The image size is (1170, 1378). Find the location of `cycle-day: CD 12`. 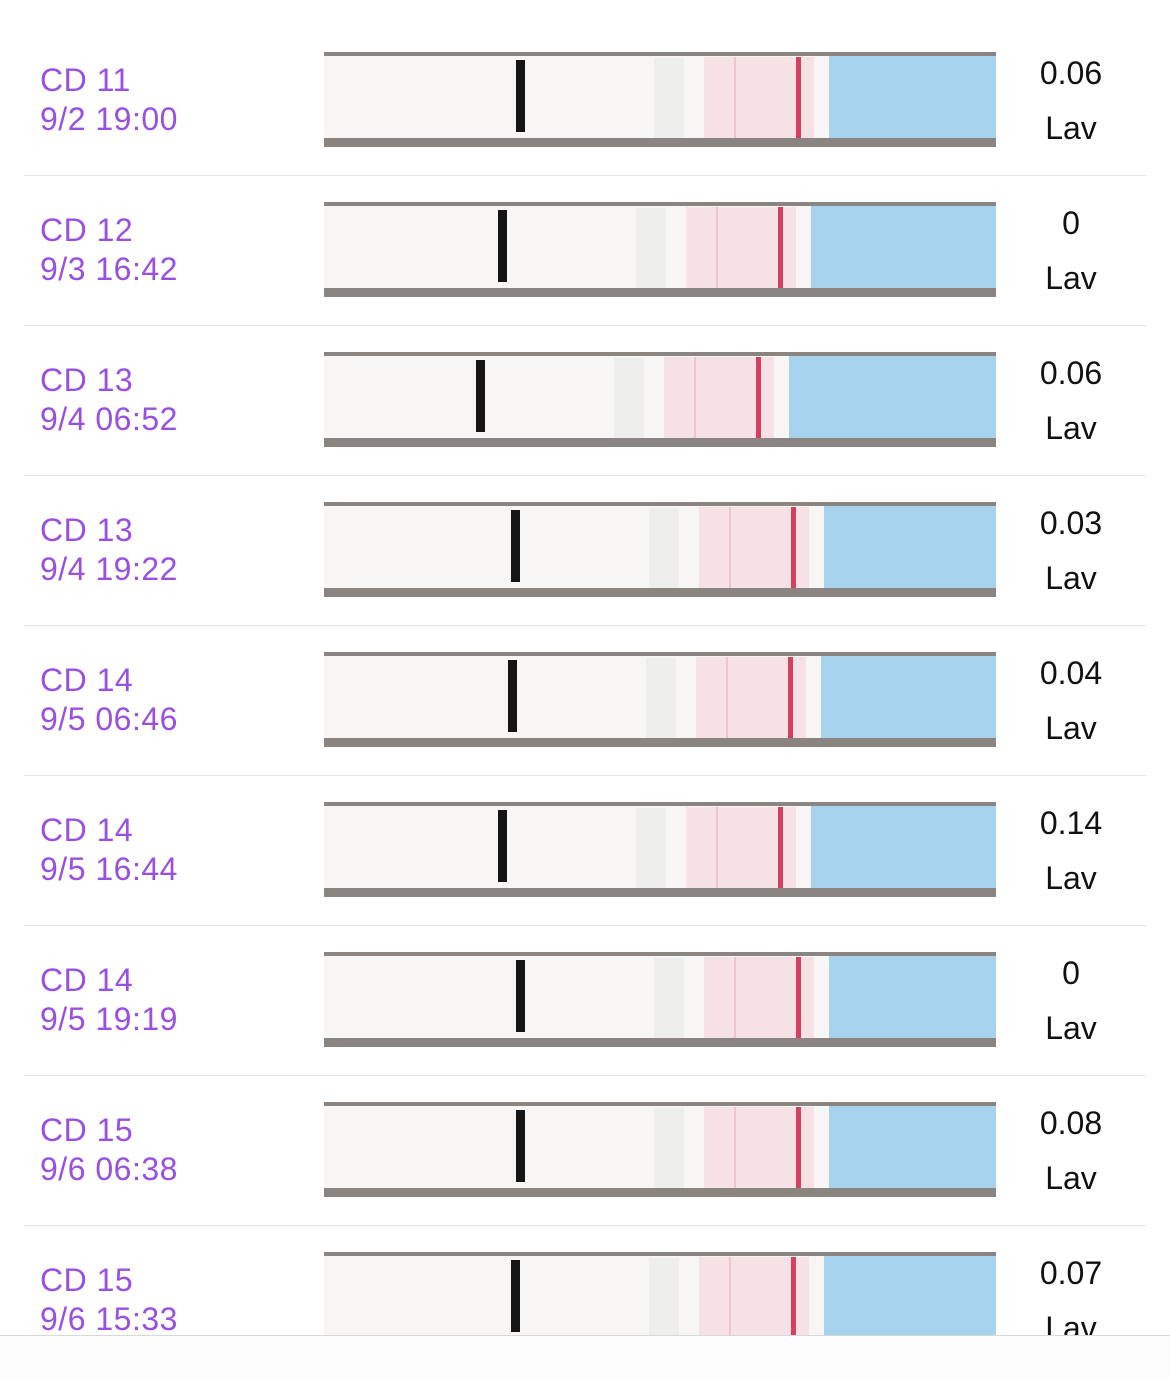

cycle-day: CD 12 is located at coordinates (87, 230).